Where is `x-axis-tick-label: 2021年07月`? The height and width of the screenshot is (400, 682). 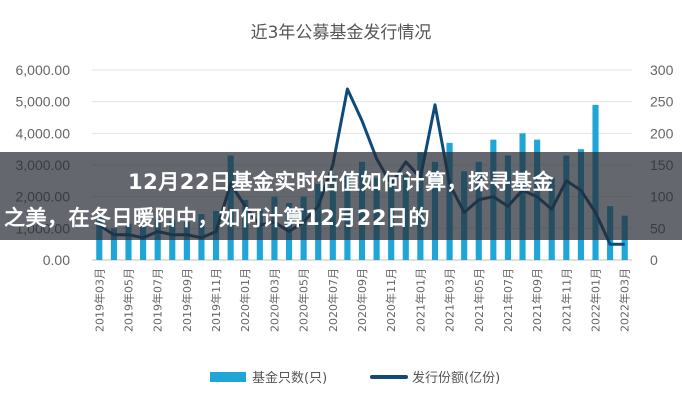 x-axis-tick-label: 2021年07月 is located at coordinates (508, 300).